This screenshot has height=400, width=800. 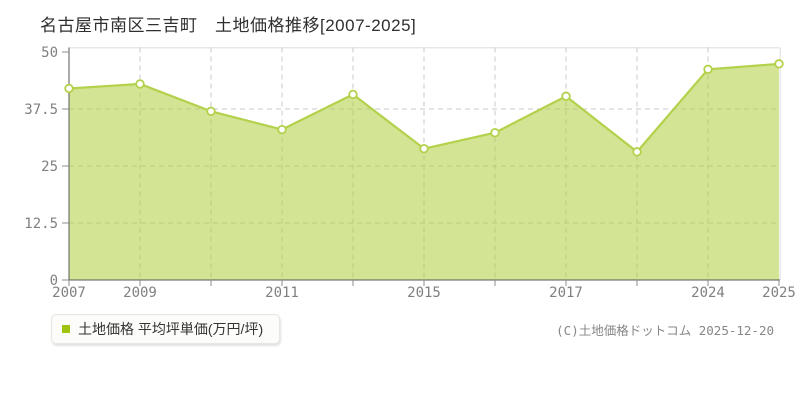 What do you see at coordinates (665, 330) in the screenshot?
I see `copyright-text: (C)土地価格ドットコム 2025-12-20` at bounding box center [665, 330].